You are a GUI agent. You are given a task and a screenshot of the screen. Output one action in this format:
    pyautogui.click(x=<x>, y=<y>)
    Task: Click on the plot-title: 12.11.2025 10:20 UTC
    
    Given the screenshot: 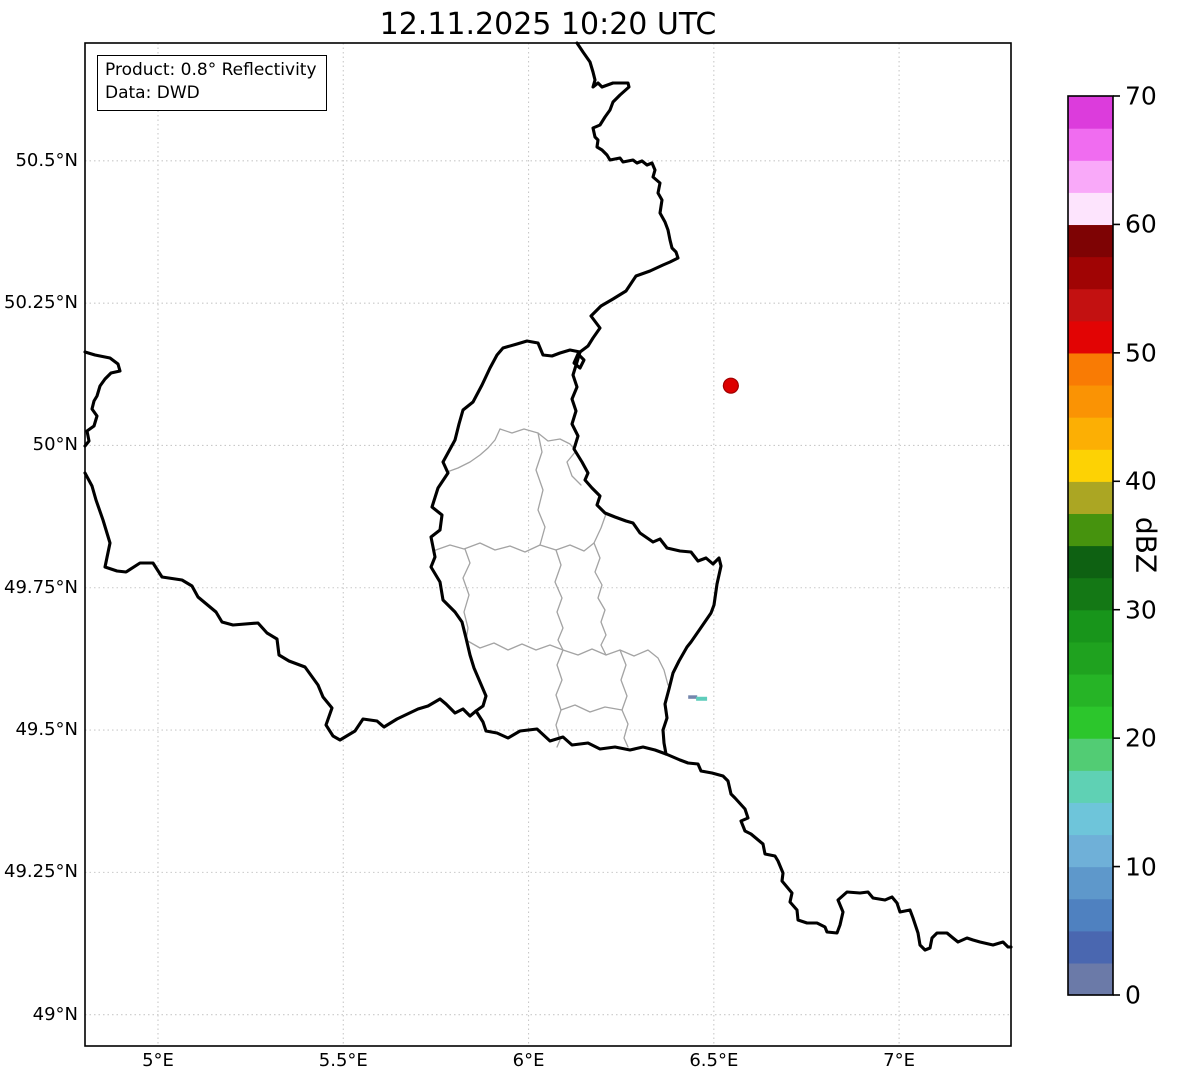 What is the action you would take?
    pyautogui.click(x=548, y=24)
    